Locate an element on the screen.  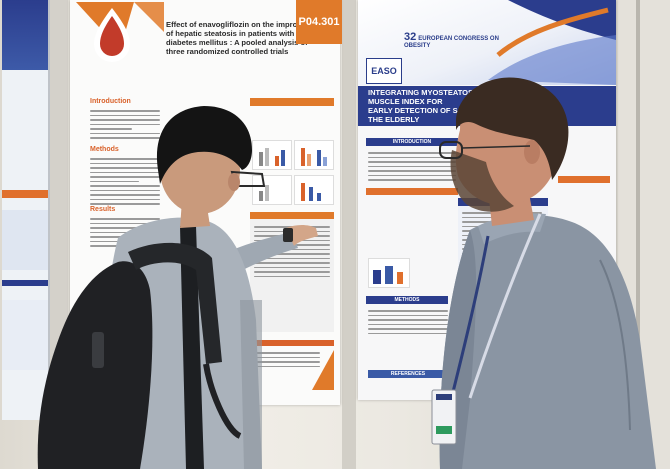
section-heading: Results is located at coordinates (103, 209).